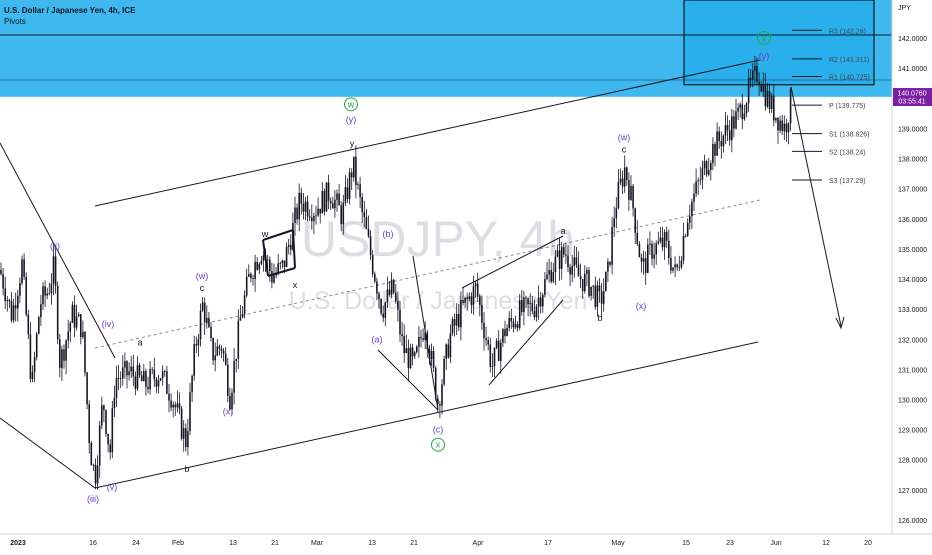  What do you see at coordinates (912, 220) in the screenshot?
I see `y-tick-10: 136.0000` at bounding box center [912, 220].